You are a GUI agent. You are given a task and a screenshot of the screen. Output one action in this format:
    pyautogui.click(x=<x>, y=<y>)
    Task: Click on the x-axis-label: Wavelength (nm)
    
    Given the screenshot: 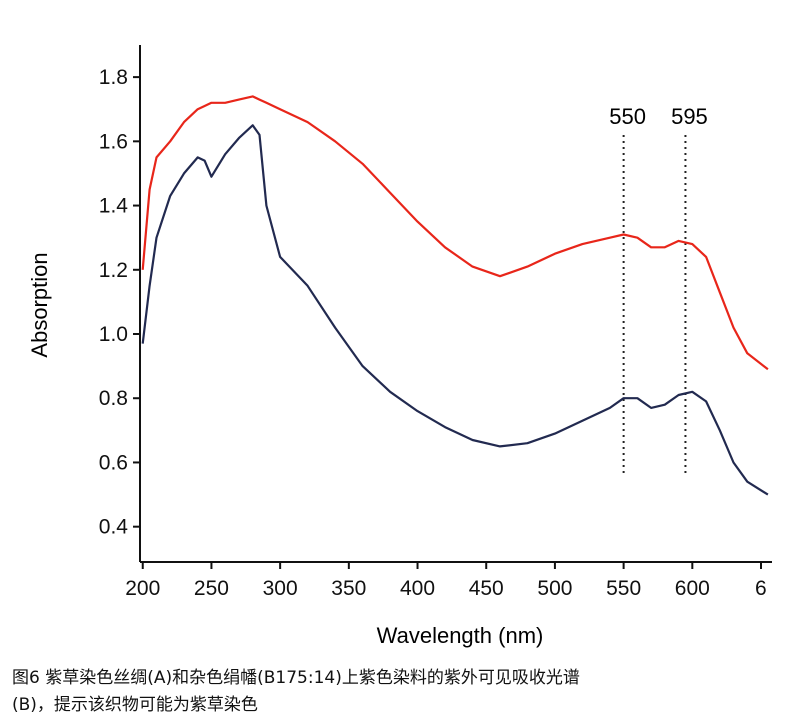 What is the action you would take?
    pyautogui.click(x=460, y=635)
    